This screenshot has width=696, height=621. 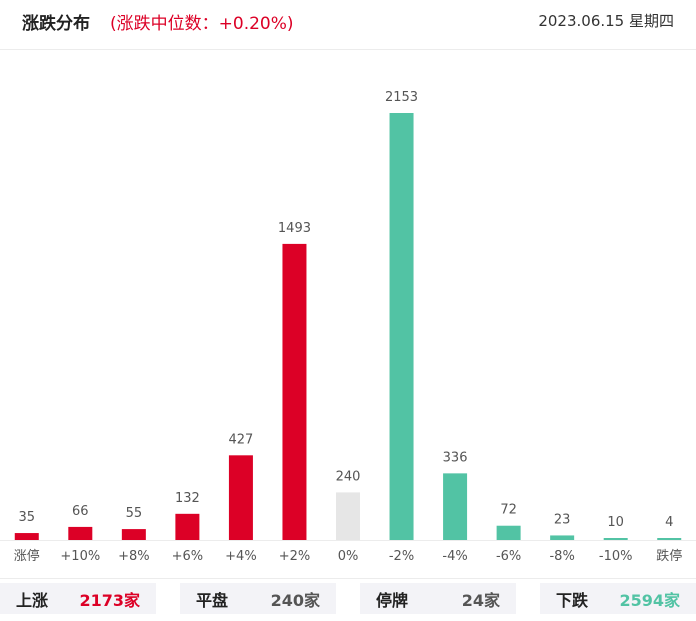 What do you see at coordinates (618, 598) in the screenshot?
I see `summary-fall: 下跌 2594家` at bounding box center [618, 598].